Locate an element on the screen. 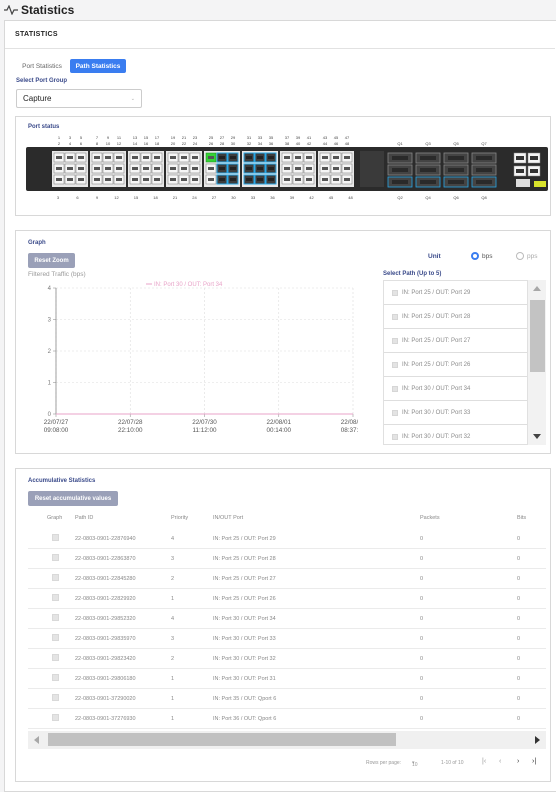 This screenshot has height=792, width=556. port-label-top: 30 is located at coordinates (233, 143).